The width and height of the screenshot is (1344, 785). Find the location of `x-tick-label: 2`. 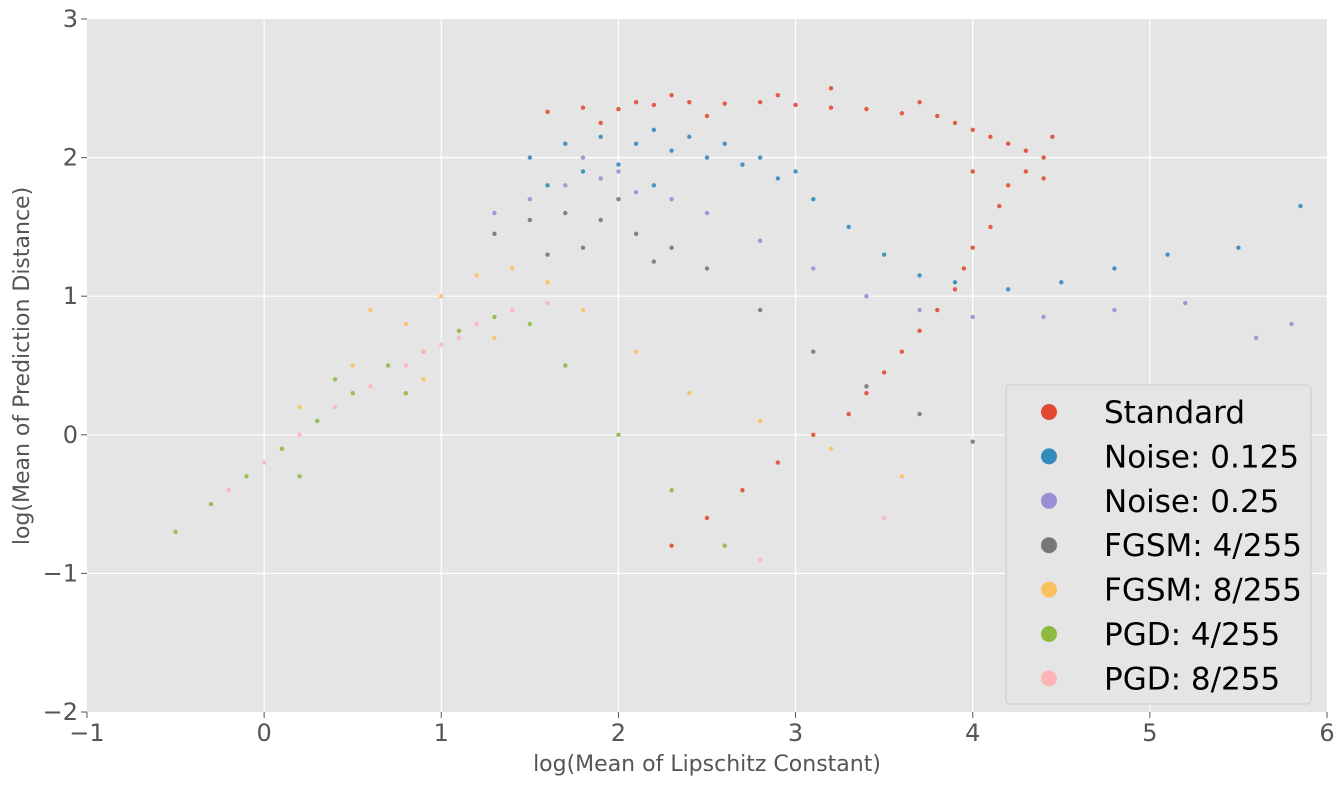

x-tick-label: 2 is located at coordinates (618, 733).